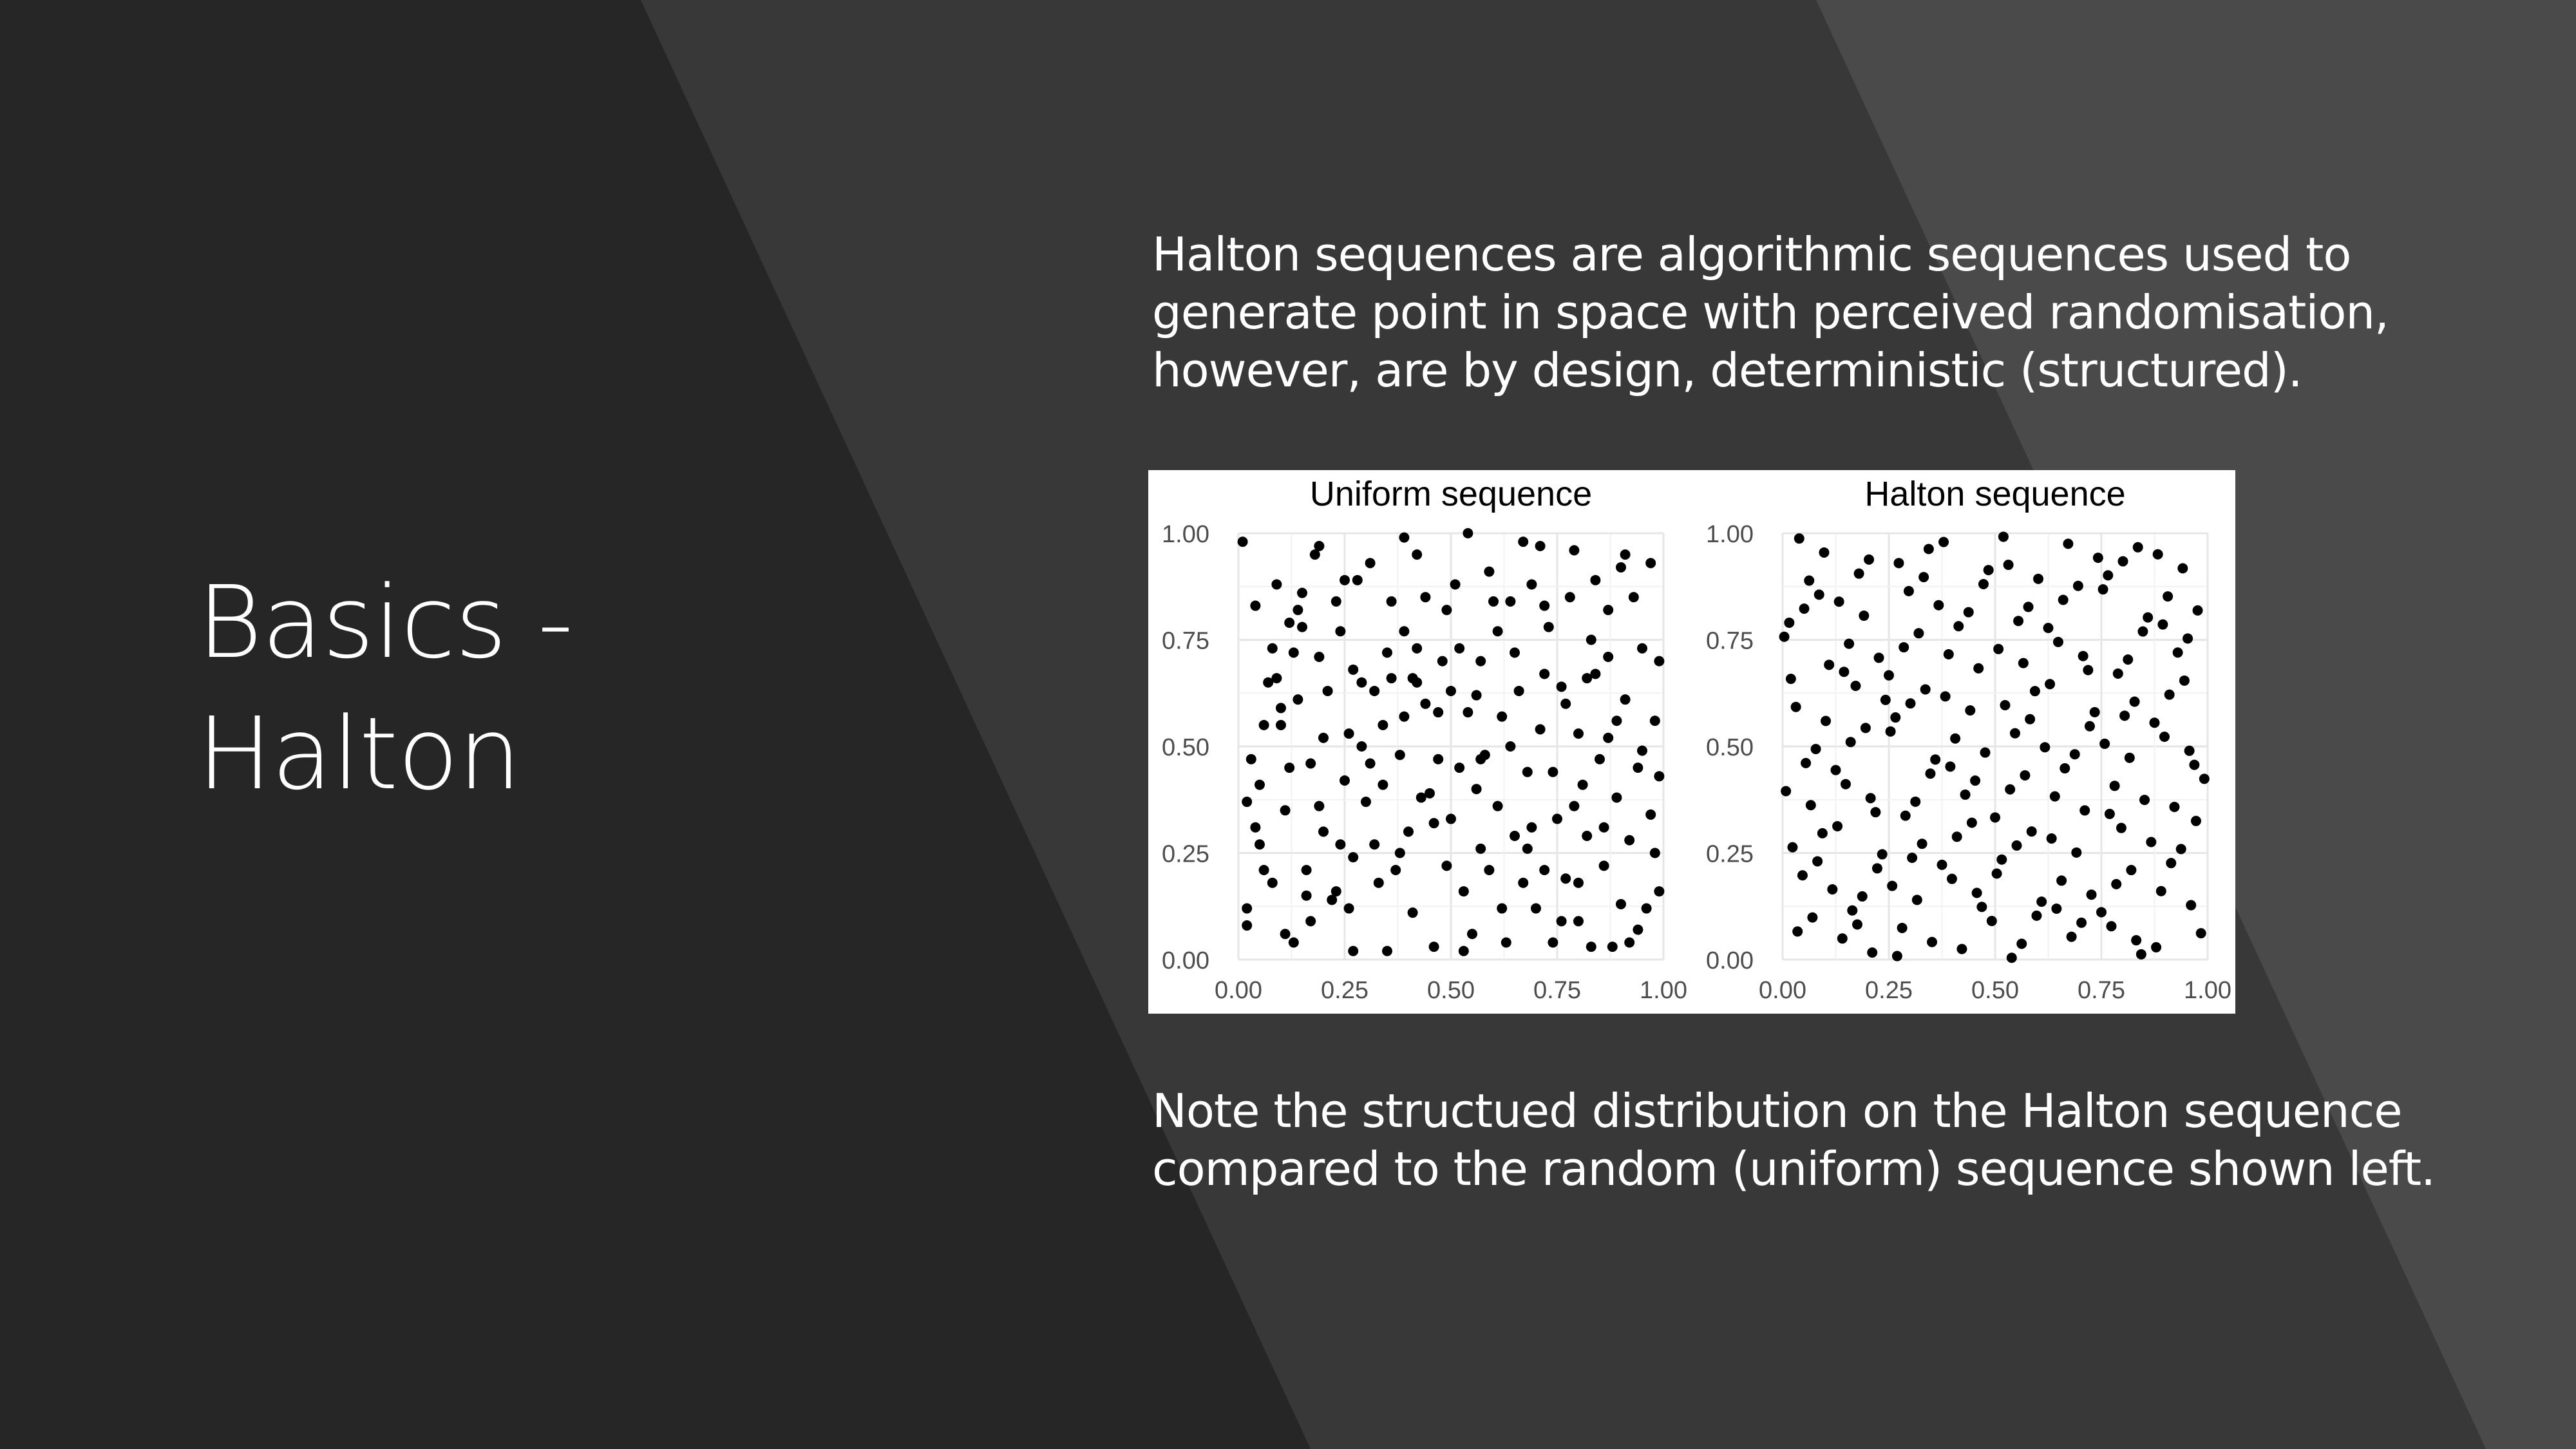  Describe the element at coordinates (1451, 494) in the screenshot. I see `chart-title: Uniform sequence` at that location.